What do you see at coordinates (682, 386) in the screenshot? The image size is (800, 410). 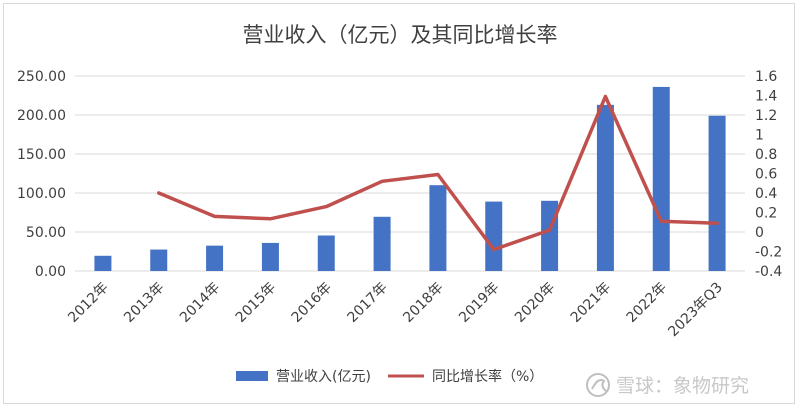 I see `watermark-text: 雪球：象物研究` at bounding box center [682, 386].